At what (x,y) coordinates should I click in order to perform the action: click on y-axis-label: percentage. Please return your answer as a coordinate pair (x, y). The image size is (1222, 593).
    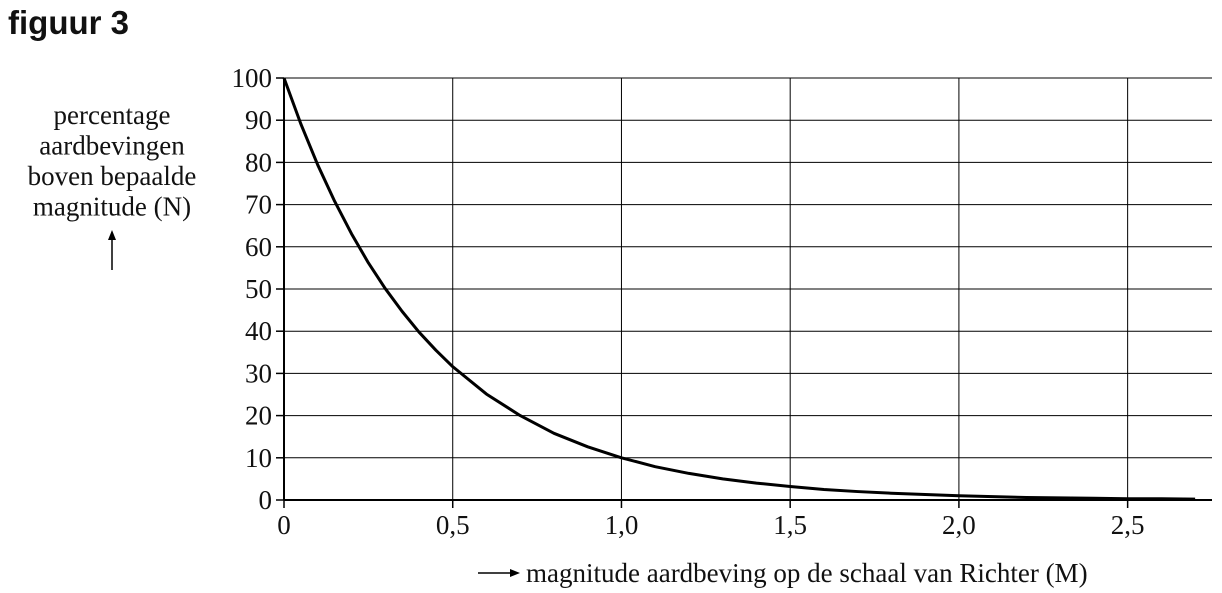
    Looking at the image, I should click on (112, 115).